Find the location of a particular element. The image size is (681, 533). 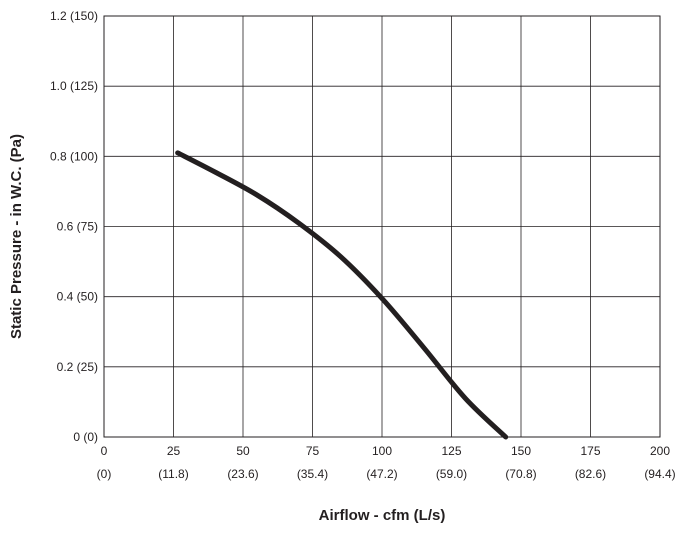

x-tick-sublabel: (47.2) is located at coordinates (381, 474).